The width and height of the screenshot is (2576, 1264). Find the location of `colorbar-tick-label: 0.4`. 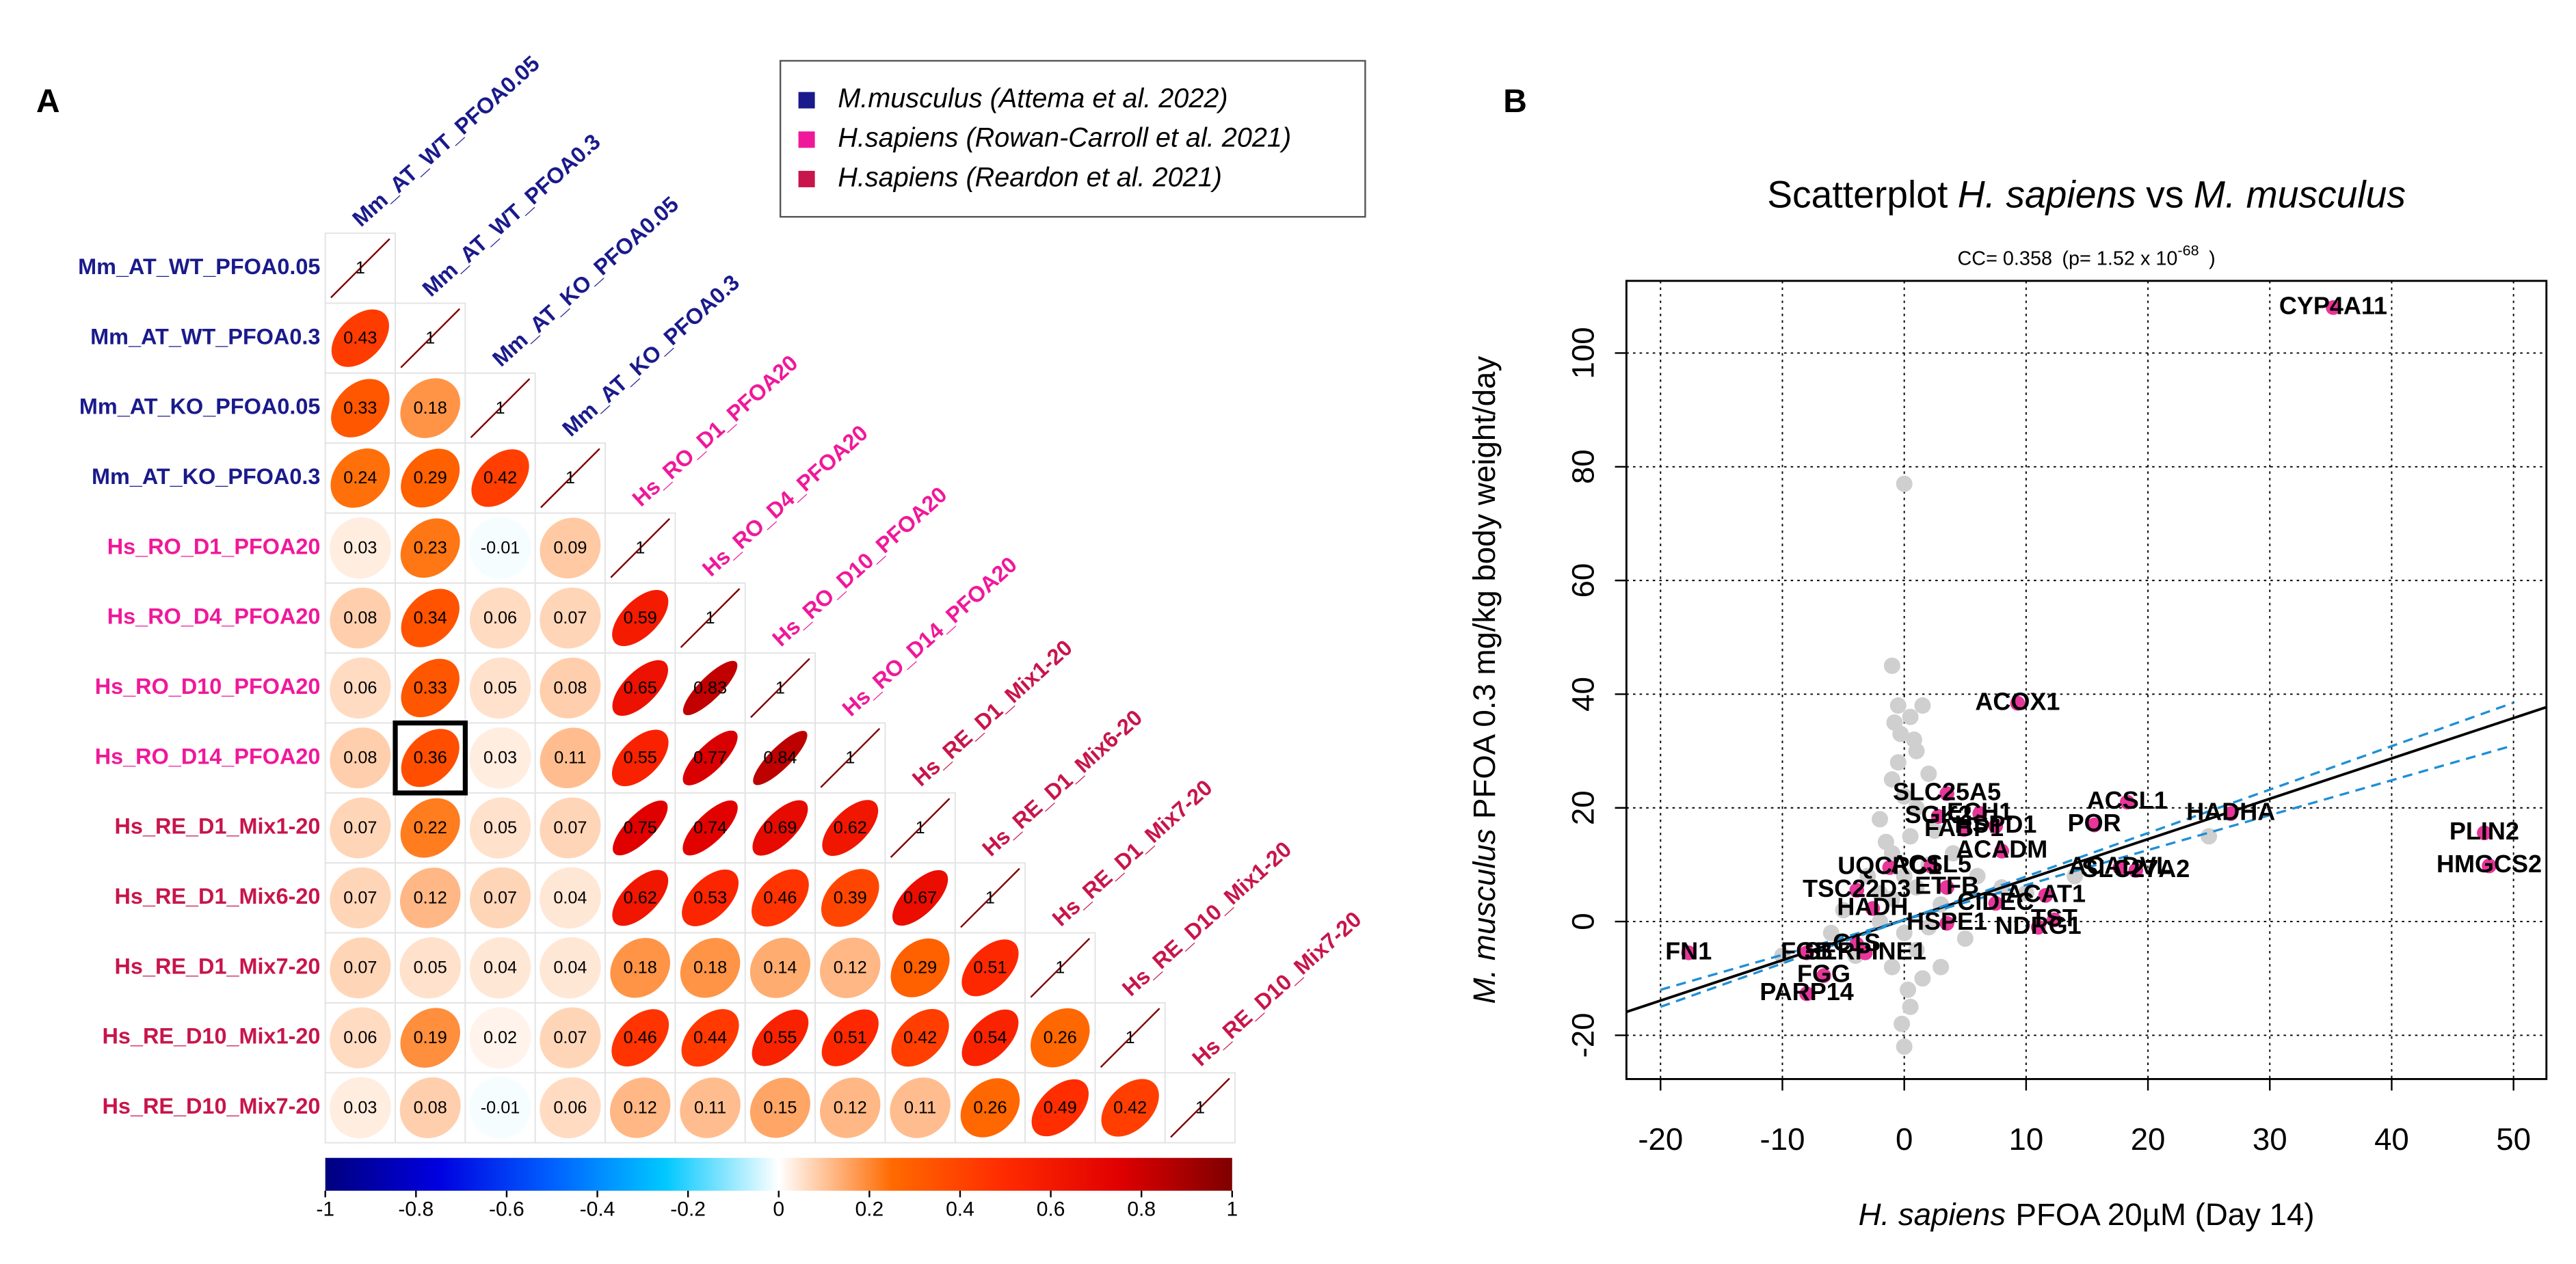

colorbar-tick-label: 0.4 is located at coordinates (960, 1209).